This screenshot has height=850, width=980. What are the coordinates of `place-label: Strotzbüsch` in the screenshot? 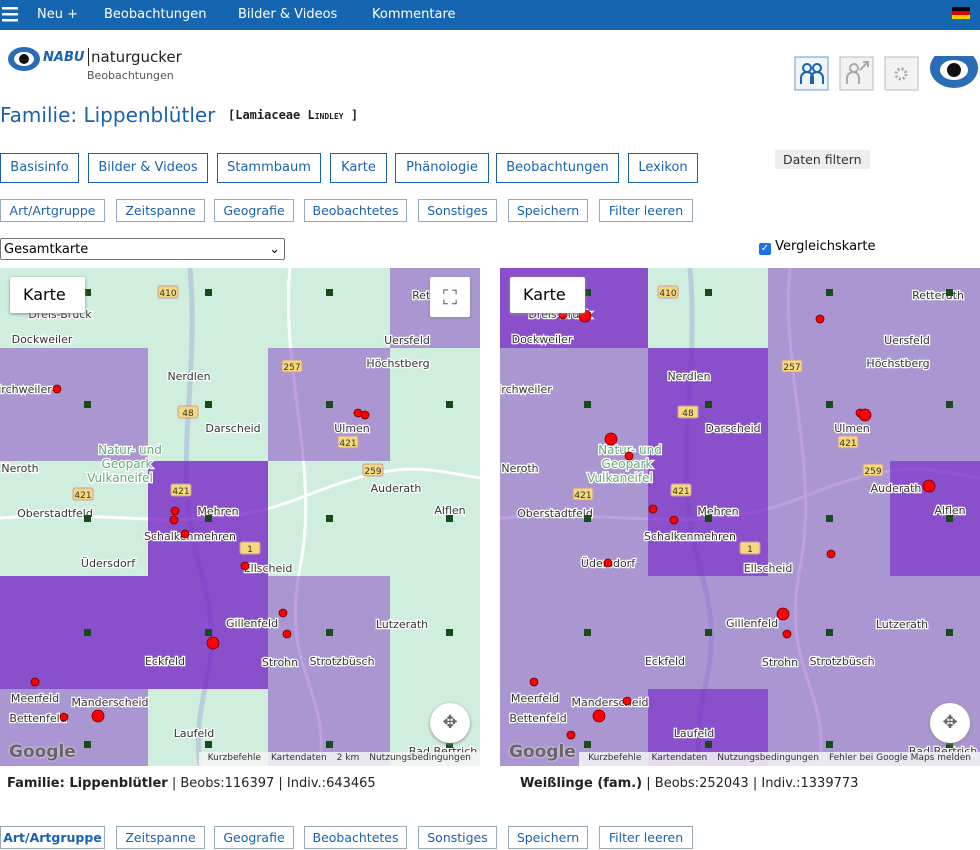 It's located at (841, 661).